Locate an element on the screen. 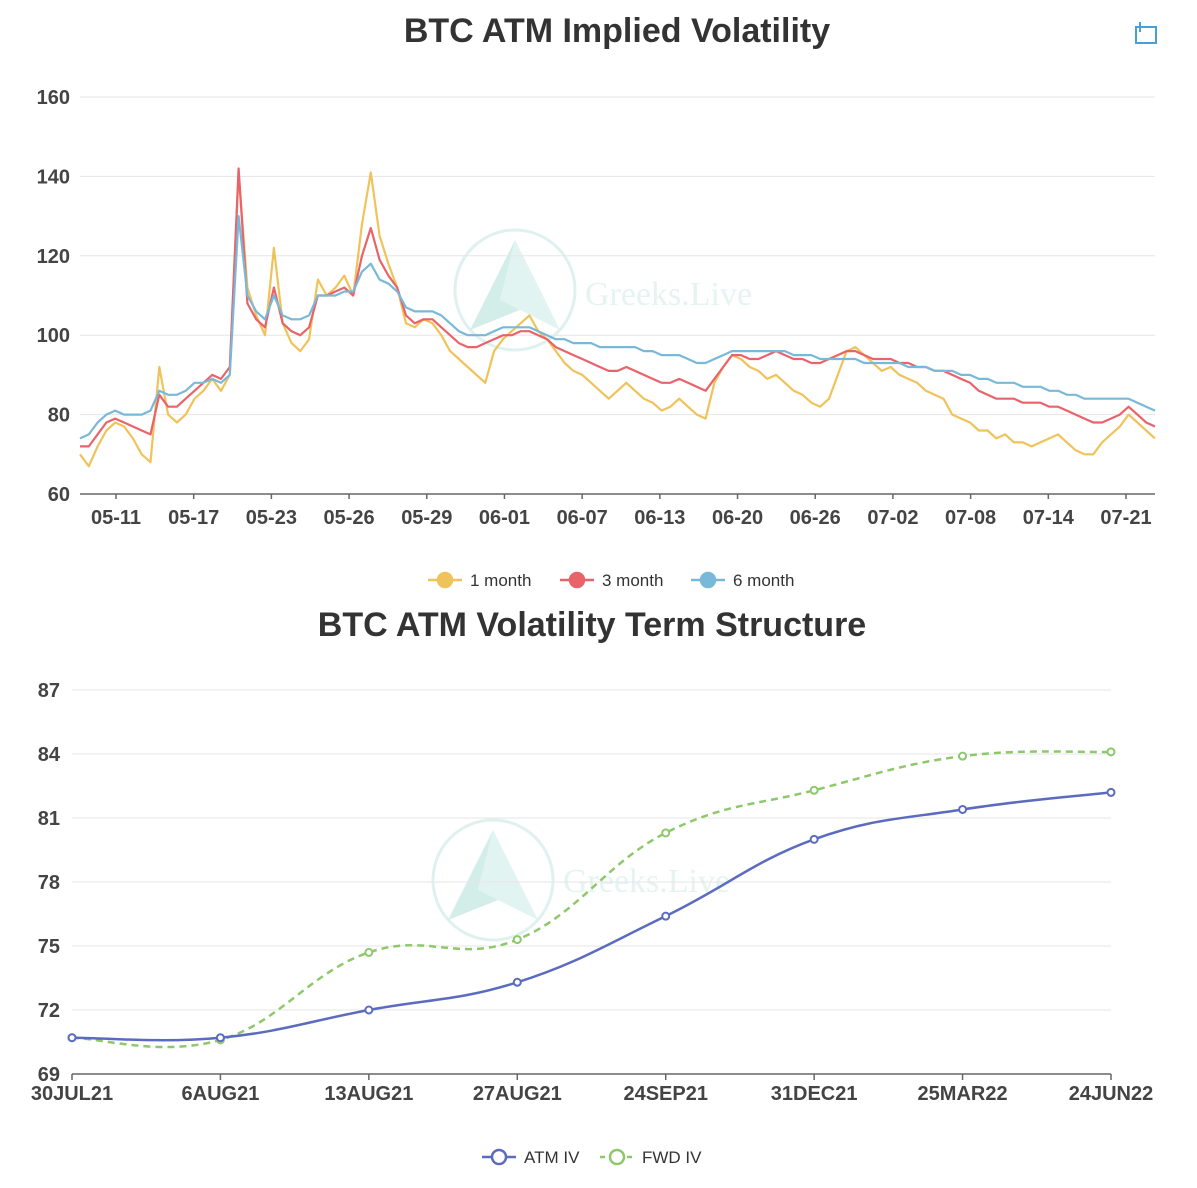 The image size is (1197, 1188). y-tick-label: 80 is located at coordinates (59, 416).